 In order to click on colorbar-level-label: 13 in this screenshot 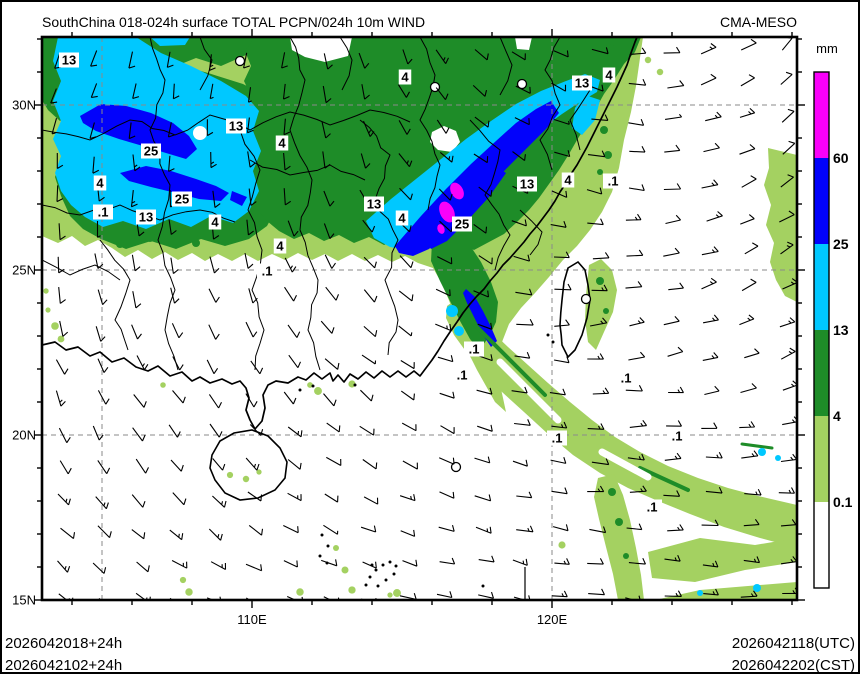, I will do `click(841, 330)`.